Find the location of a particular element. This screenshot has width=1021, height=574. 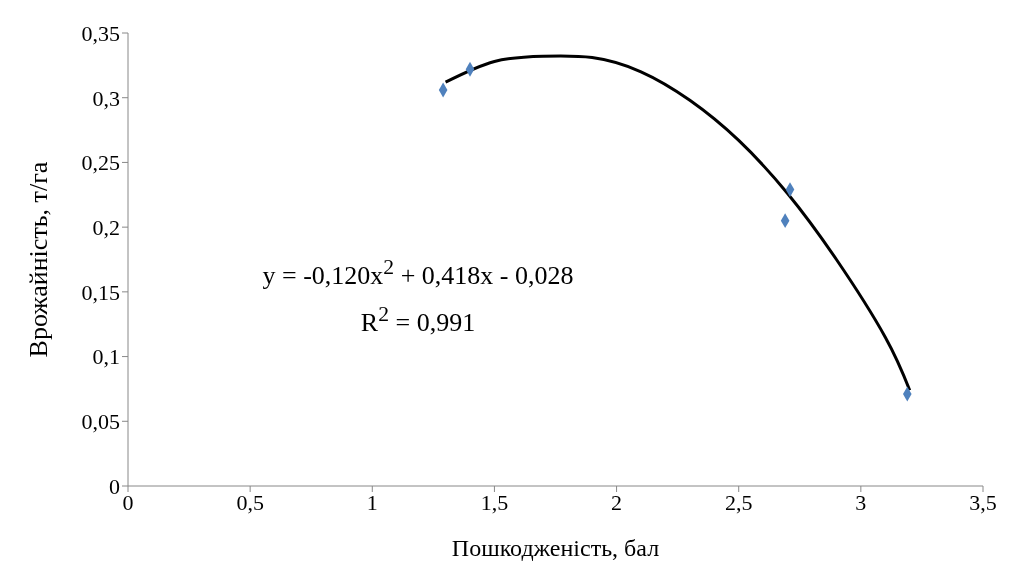

y-tick-label: 0,15 is located at coordinates (100, 292).